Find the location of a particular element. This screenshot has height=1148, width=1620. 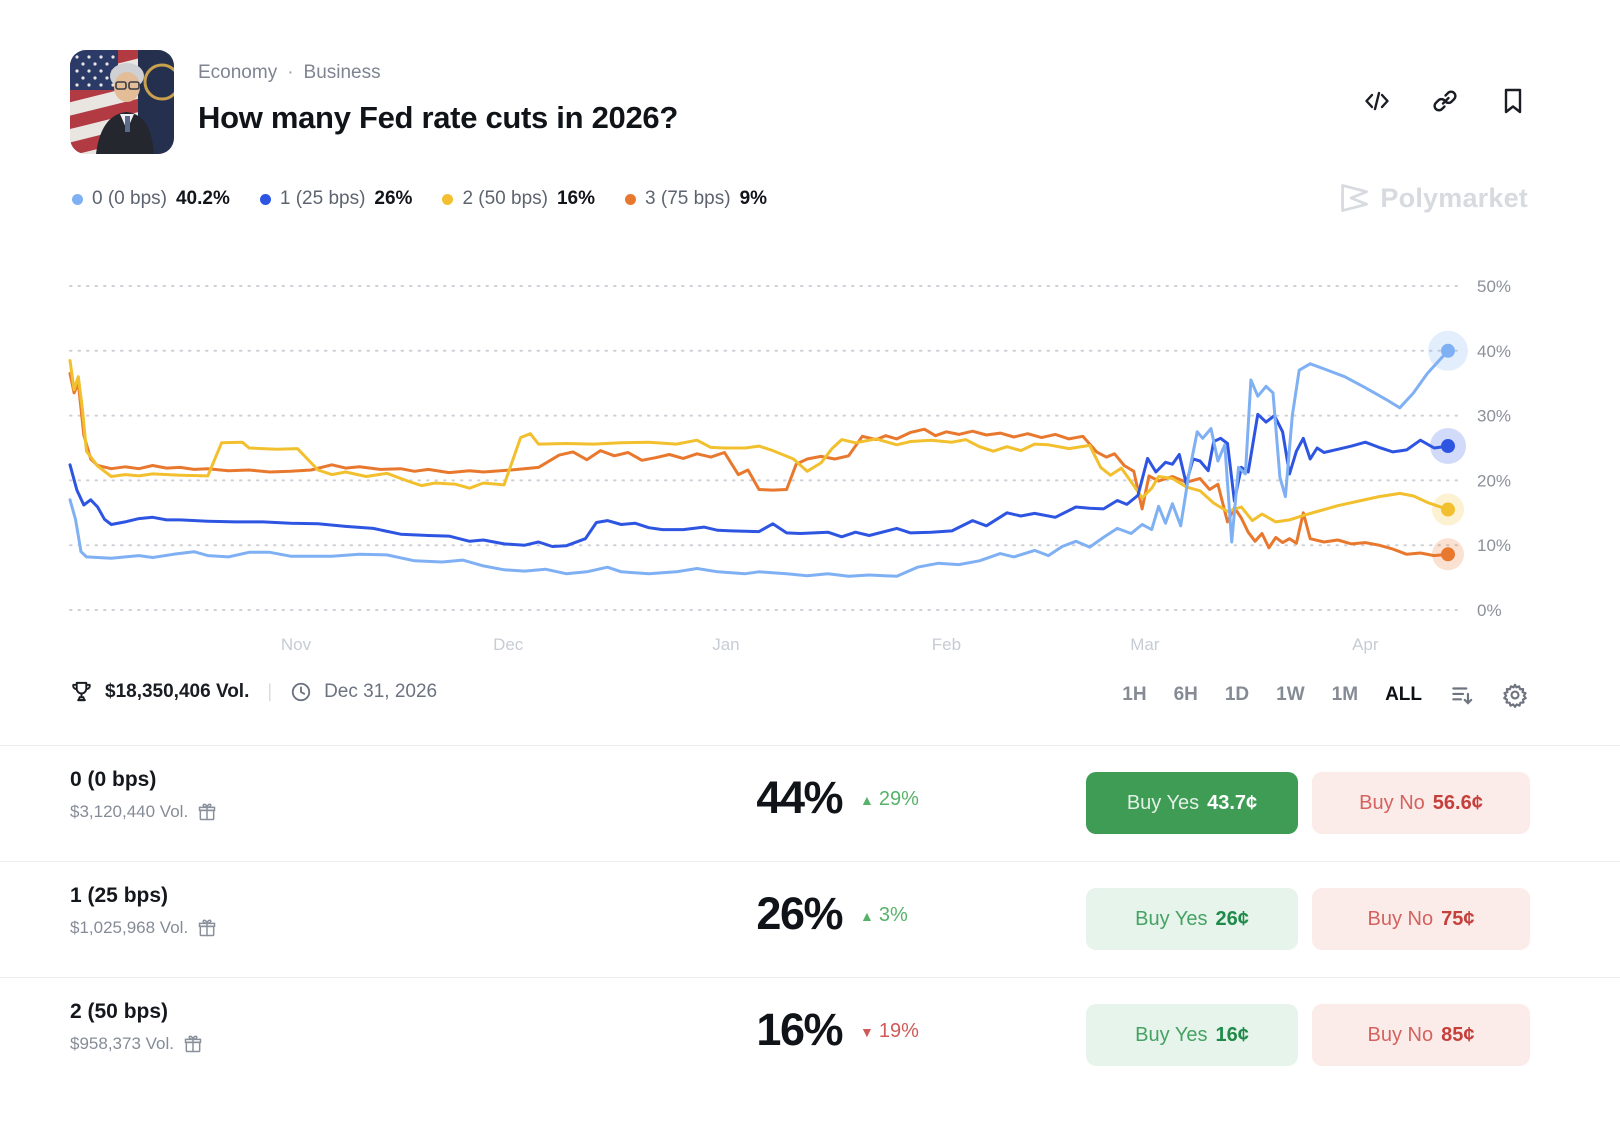

market-avatar is located at coordinates (122, 102).